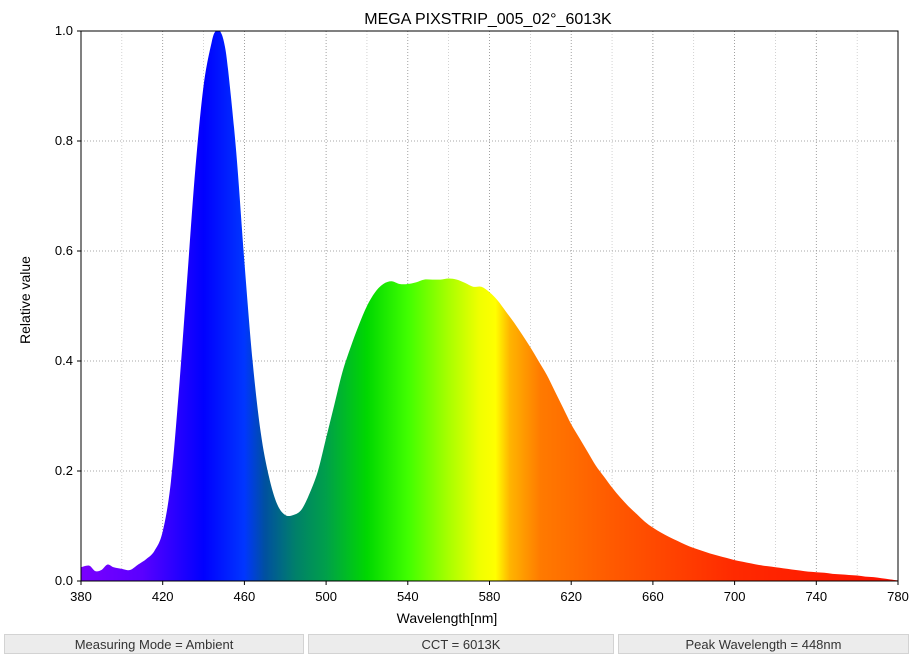  Describe the element at coordinates (64, 250) in the screenshot. I see `y-tick-label: 0.6` at that location.